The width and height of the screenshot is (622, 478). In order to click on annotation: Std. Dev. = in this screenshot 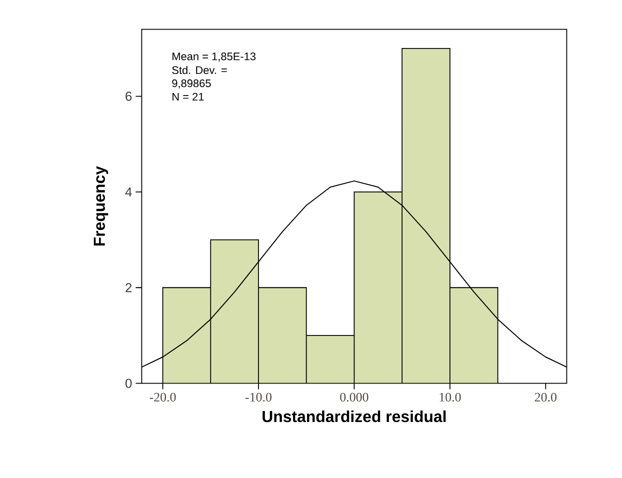, I will do `click(199, 70)`.